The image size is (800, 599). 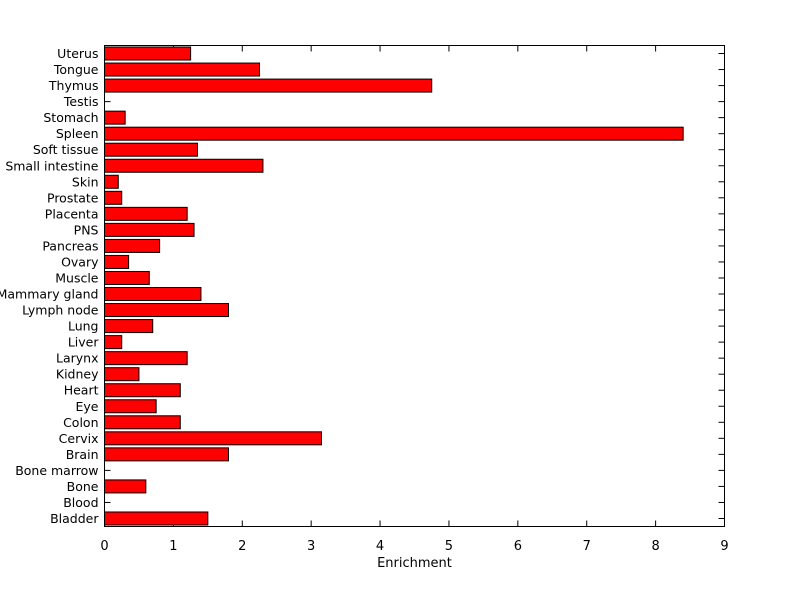 What do you see at coordinates (80, 261) in the screenshot?
I see `category-label-ovary: Ovary` at bounding box center [80, 261].